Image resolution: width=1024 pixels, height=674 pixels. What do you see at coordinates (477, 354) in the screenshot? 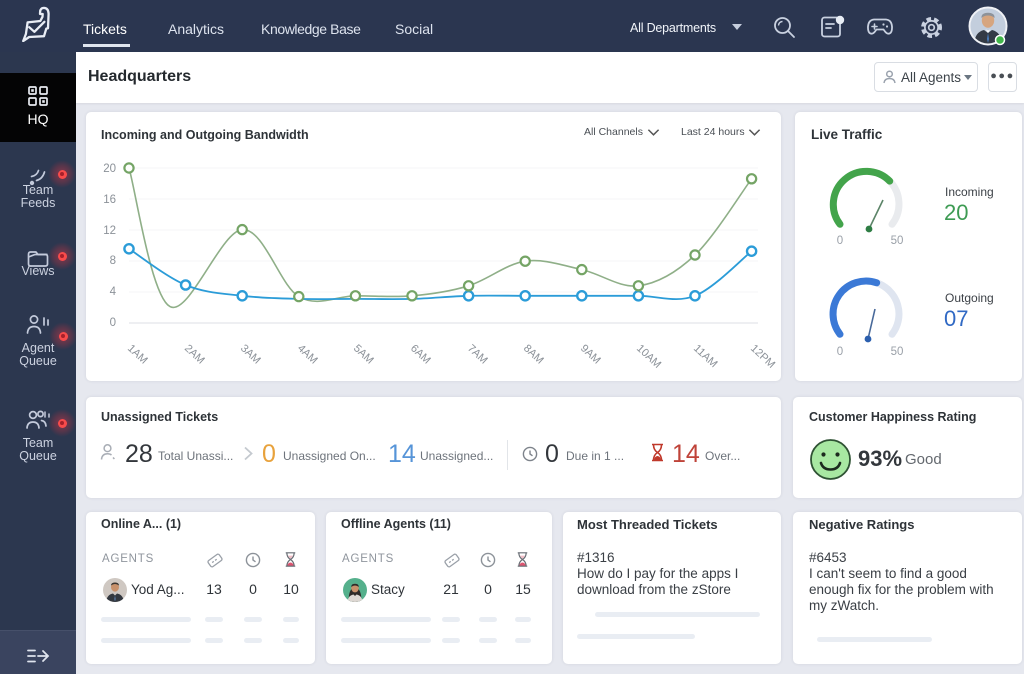
I see `svg-text: 7AM` at bounding box center [477, 354].